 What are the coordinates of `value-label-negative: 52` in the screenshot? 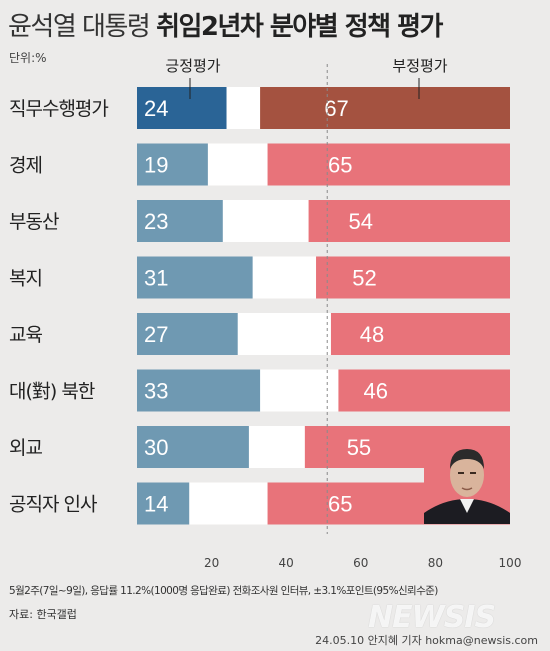 It's located at (364, 278).